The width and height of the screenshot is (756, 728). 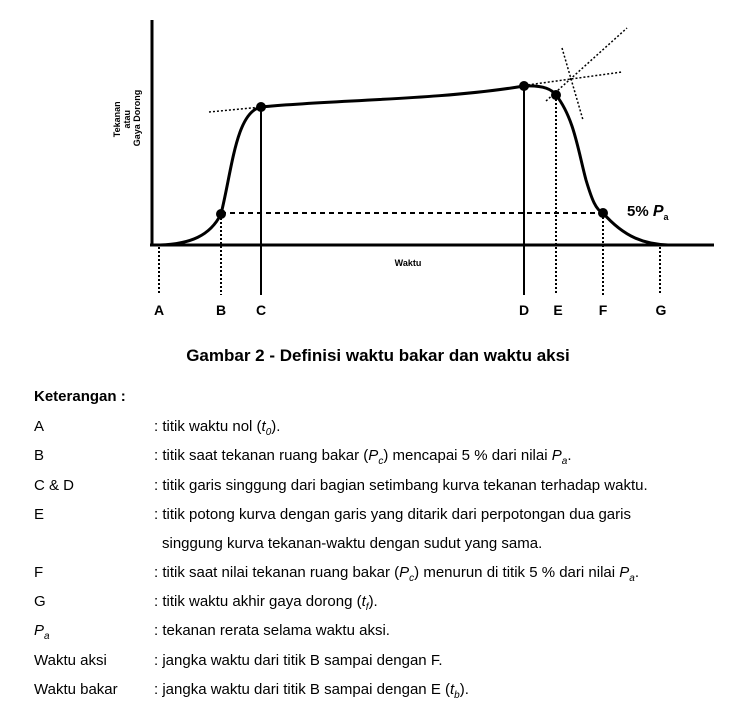 What do you see at coordinates (556, 95) in the screenshot?
I see `point-e-dot` at bounding box center [556, 95].